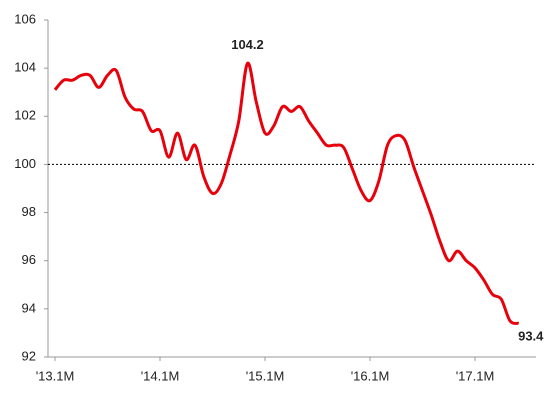  Describe the element at coordinates (29, 211) in the screenshot. I see `y-tick-label: 98` at that location.